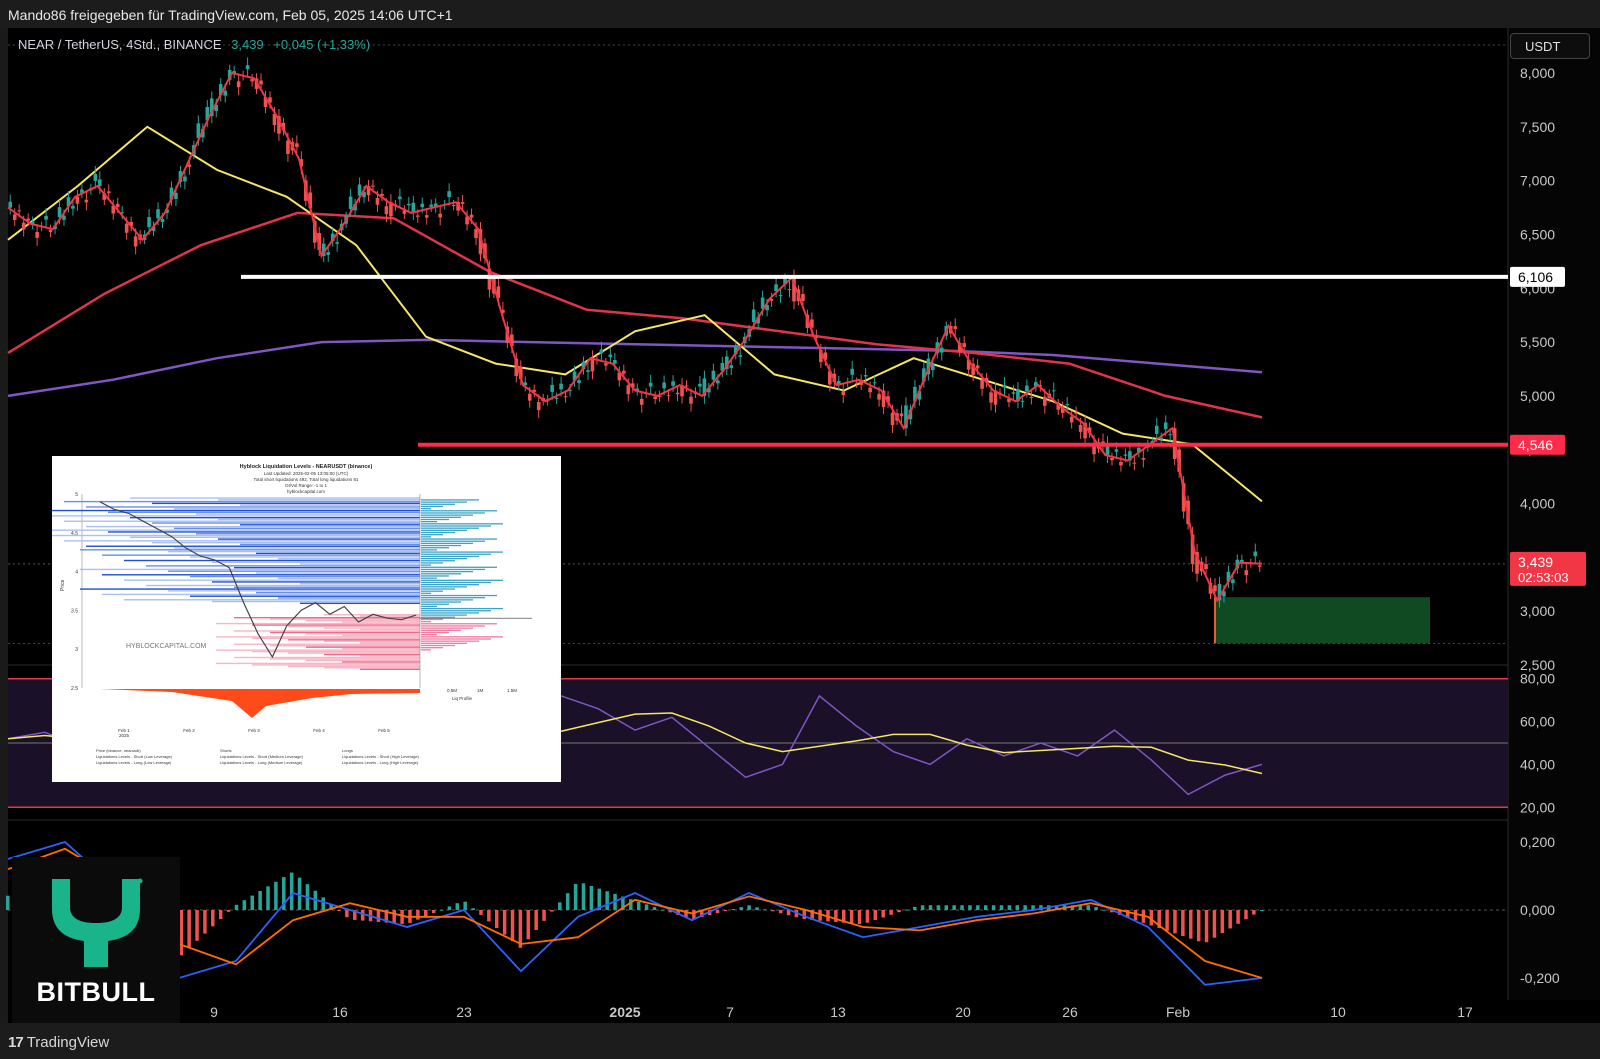 This screenshot has height=1059, width=1600. Describe the element at coordinates (384, 730) in the screenshot. I see `inset-x-tick: Feb 5` at that location.